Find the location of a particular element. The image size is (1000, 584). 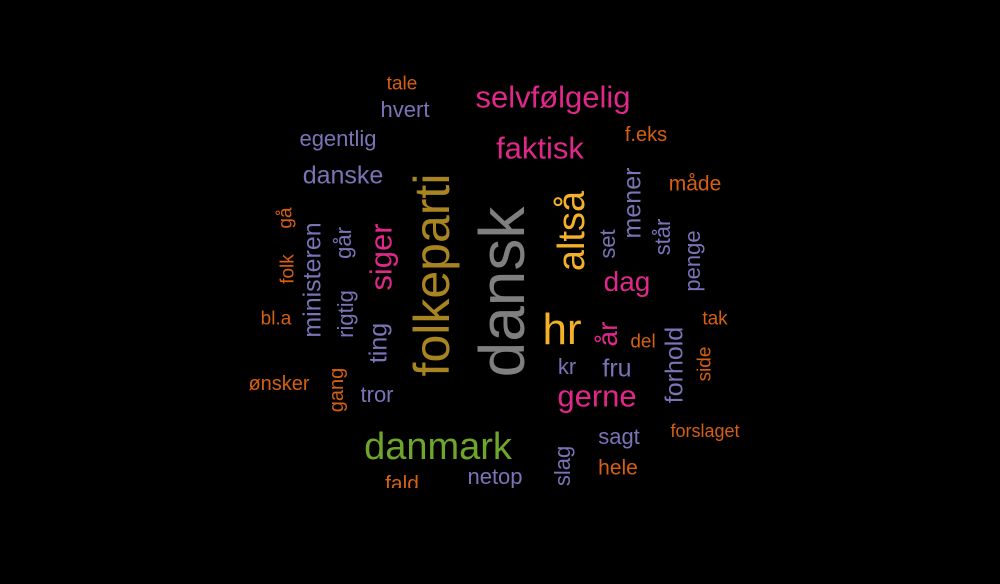

word-danske: danske is located at coordinates (343, 175).